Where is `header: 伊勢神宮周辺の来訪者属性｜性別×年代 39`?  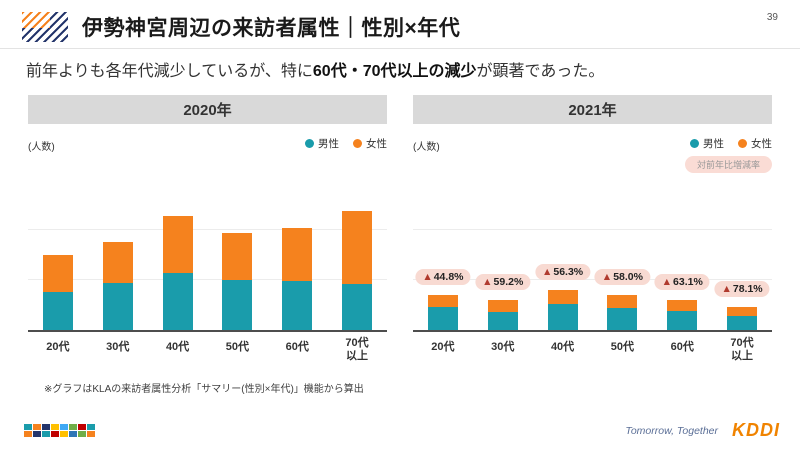 header: 伊勢神宮周辺の来訪者属性｜性別×年代 39 is located at coordinates (400, 24).